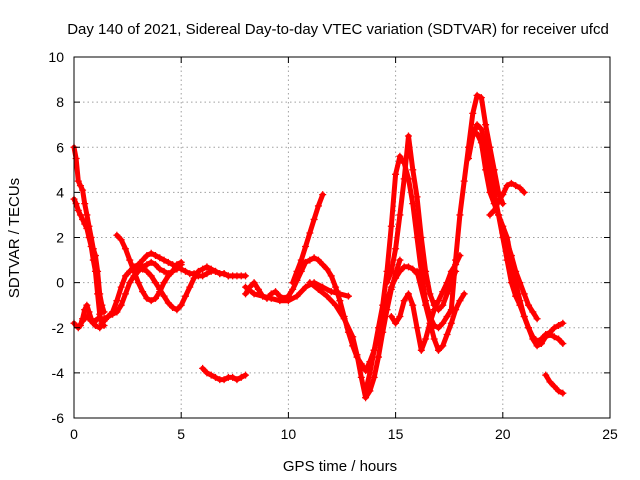 The width and height of the screenshot is (640, 480). What do you see at coordinates (396, 434) in the screenshot?
I see `x-tick-label: 15` at bounding box center [396, 434].